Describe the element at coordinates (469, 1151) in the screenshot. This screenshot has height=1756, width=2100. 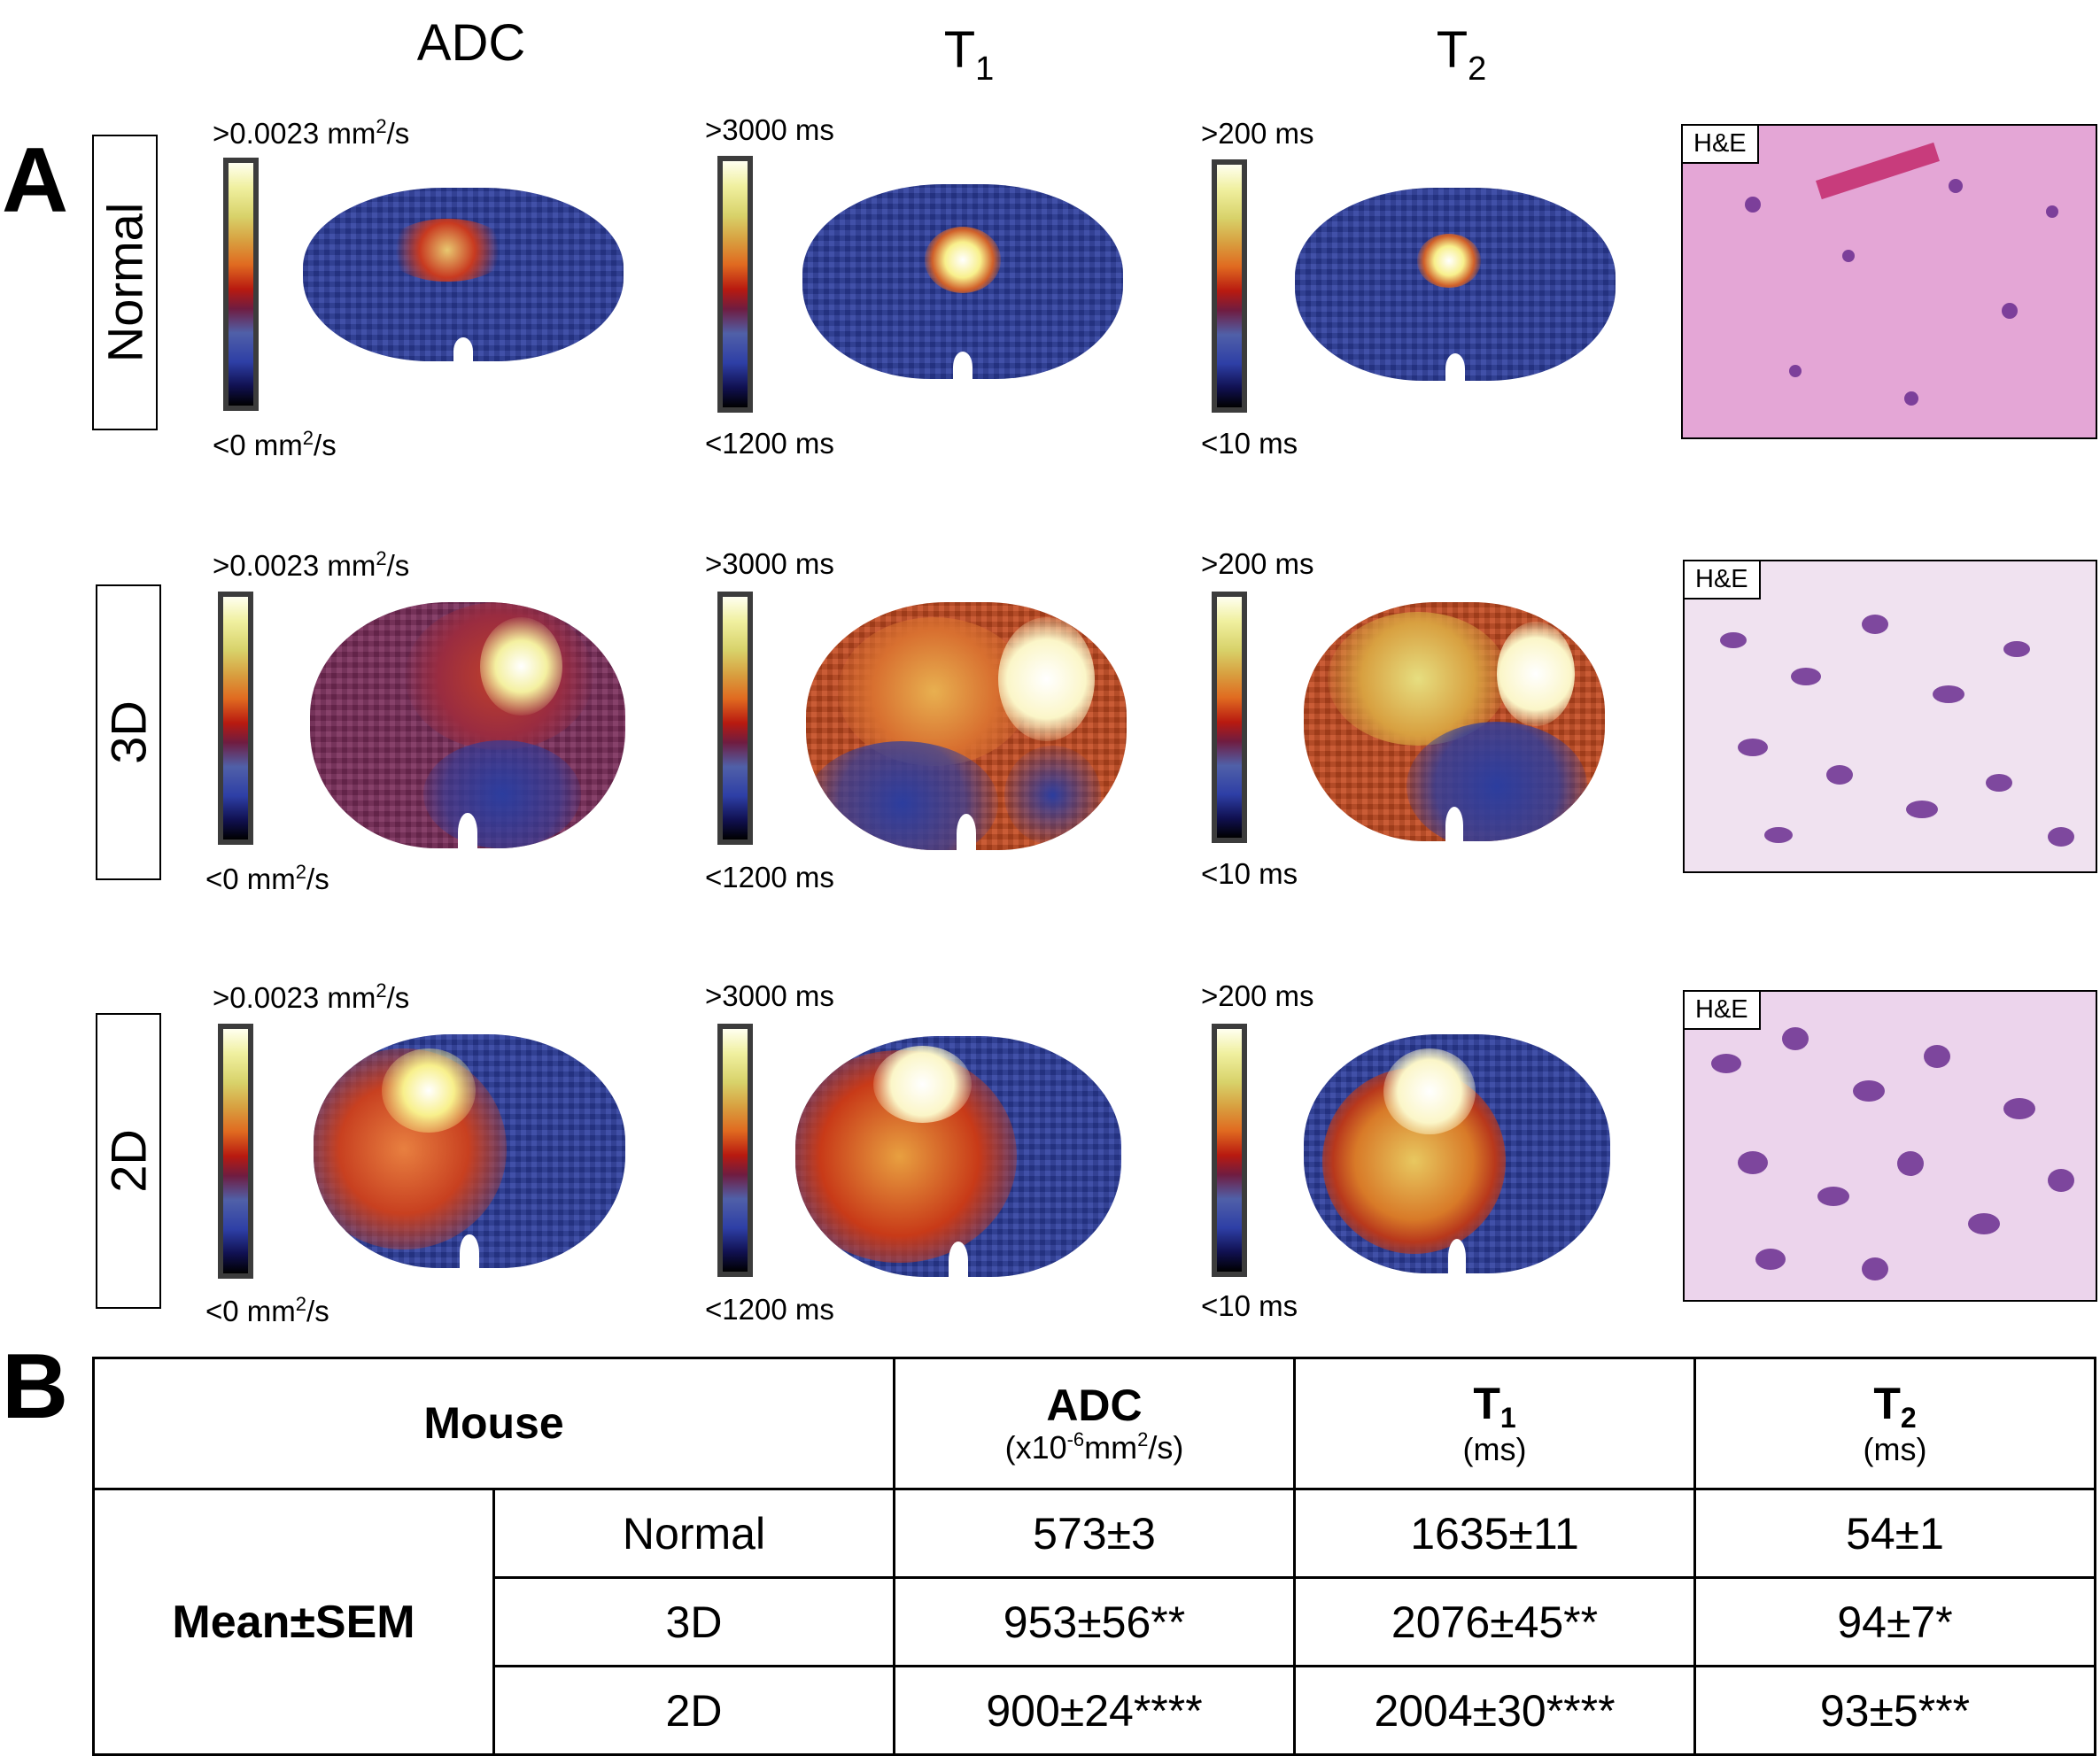
I see `adc-map-2d` at that location.